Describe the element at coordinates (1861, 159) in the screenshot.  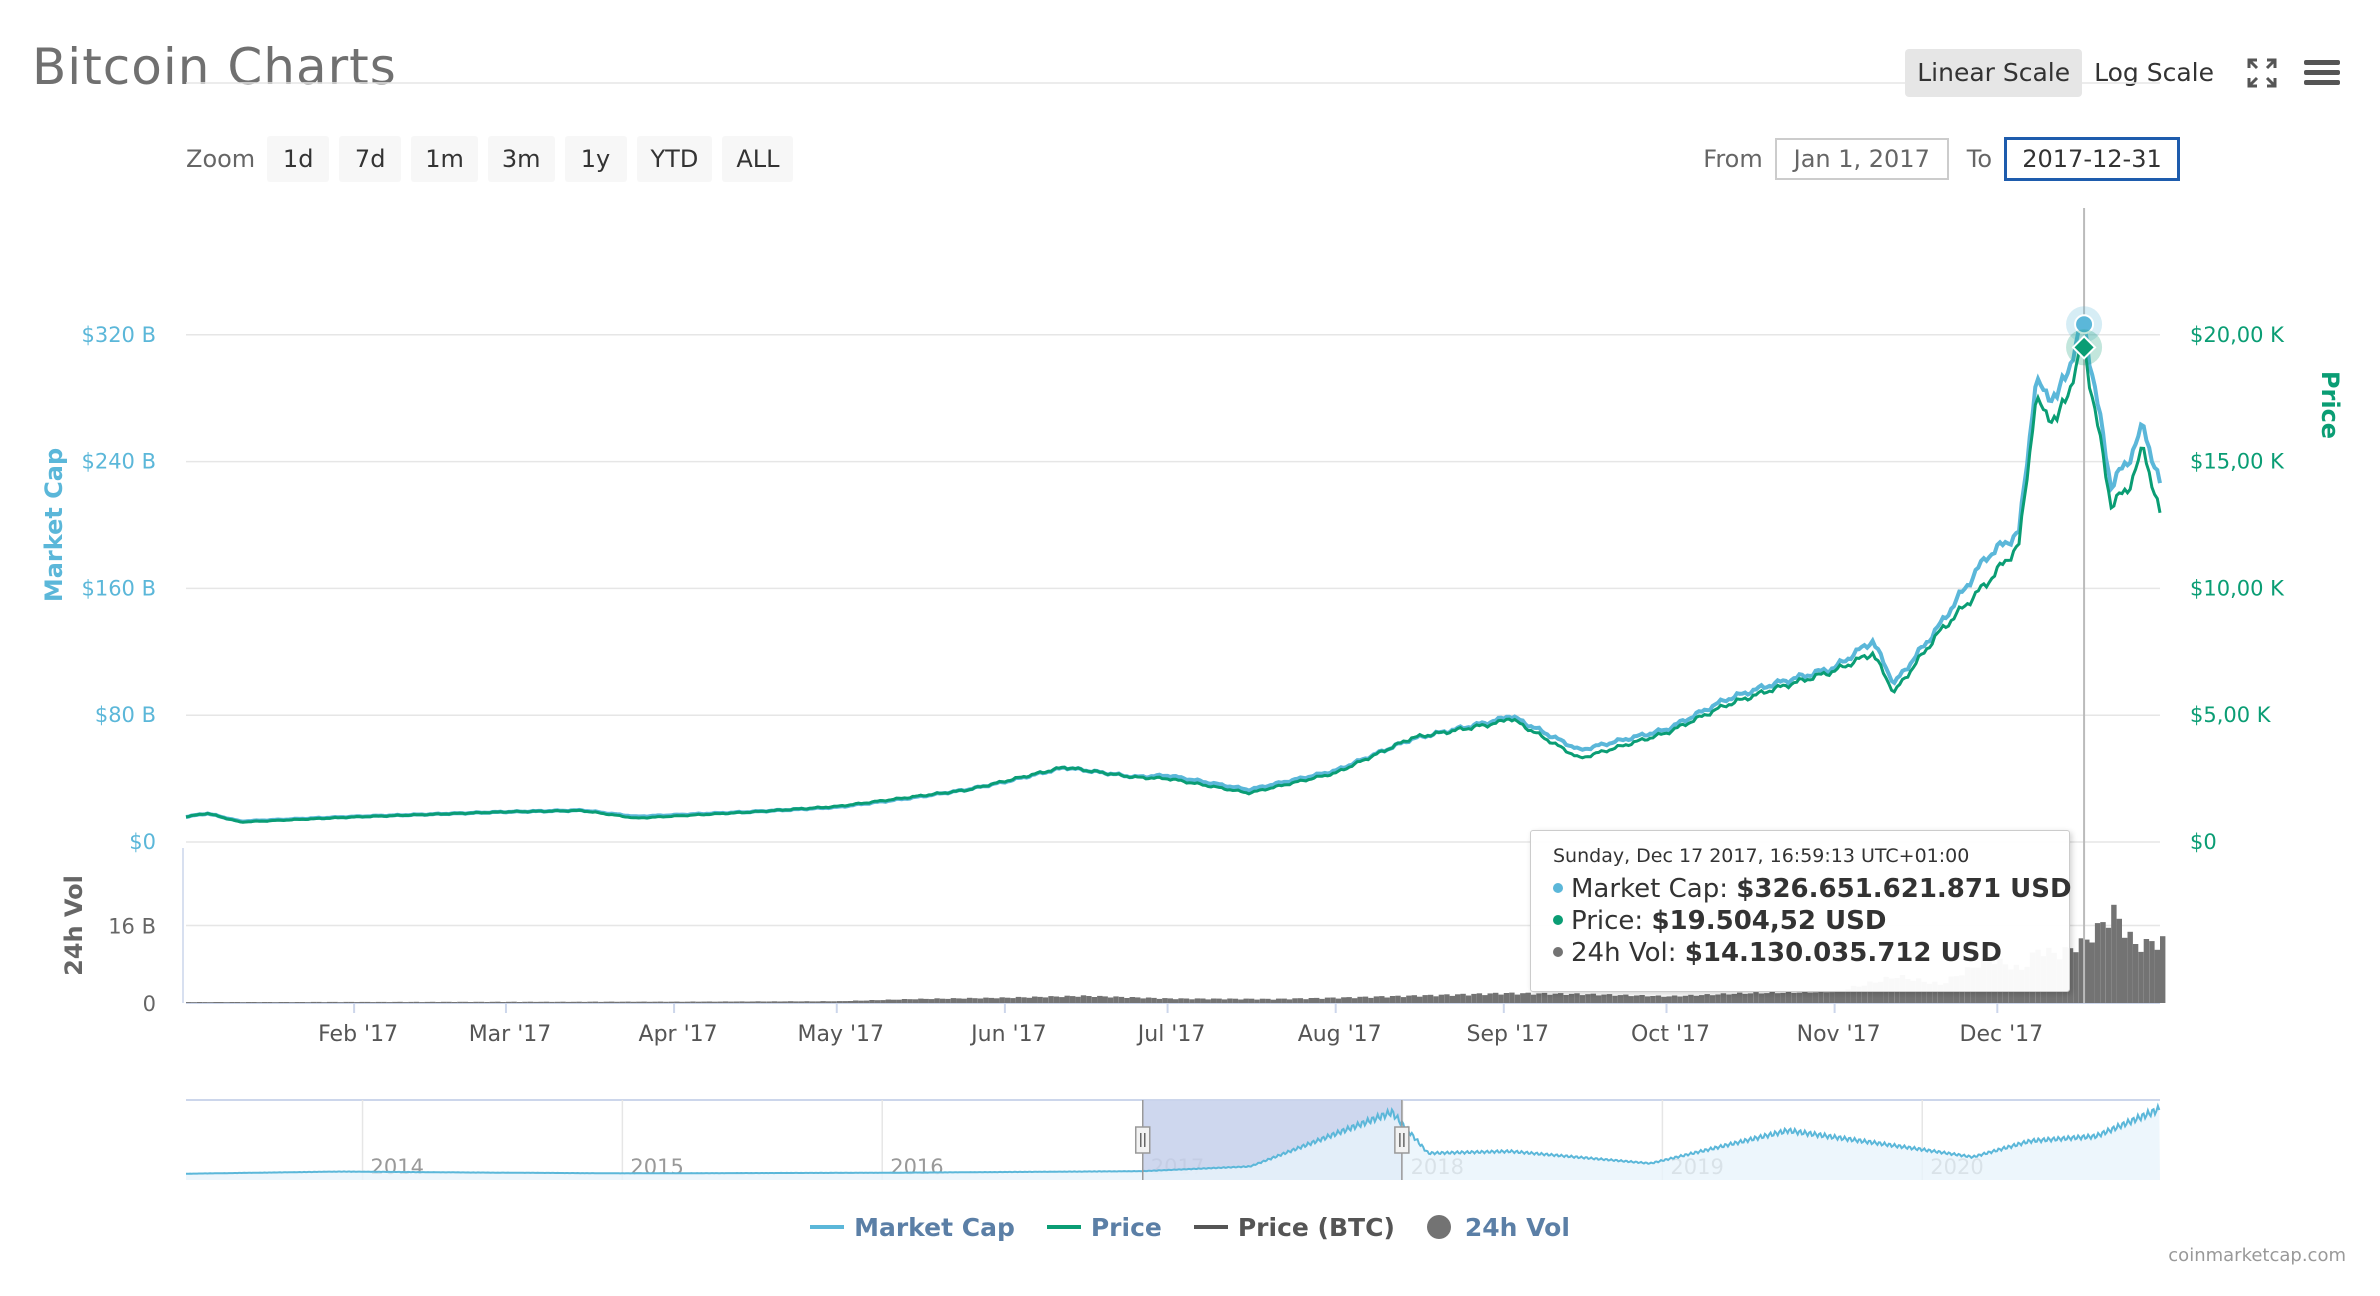
I see `from-date-input` at that location.